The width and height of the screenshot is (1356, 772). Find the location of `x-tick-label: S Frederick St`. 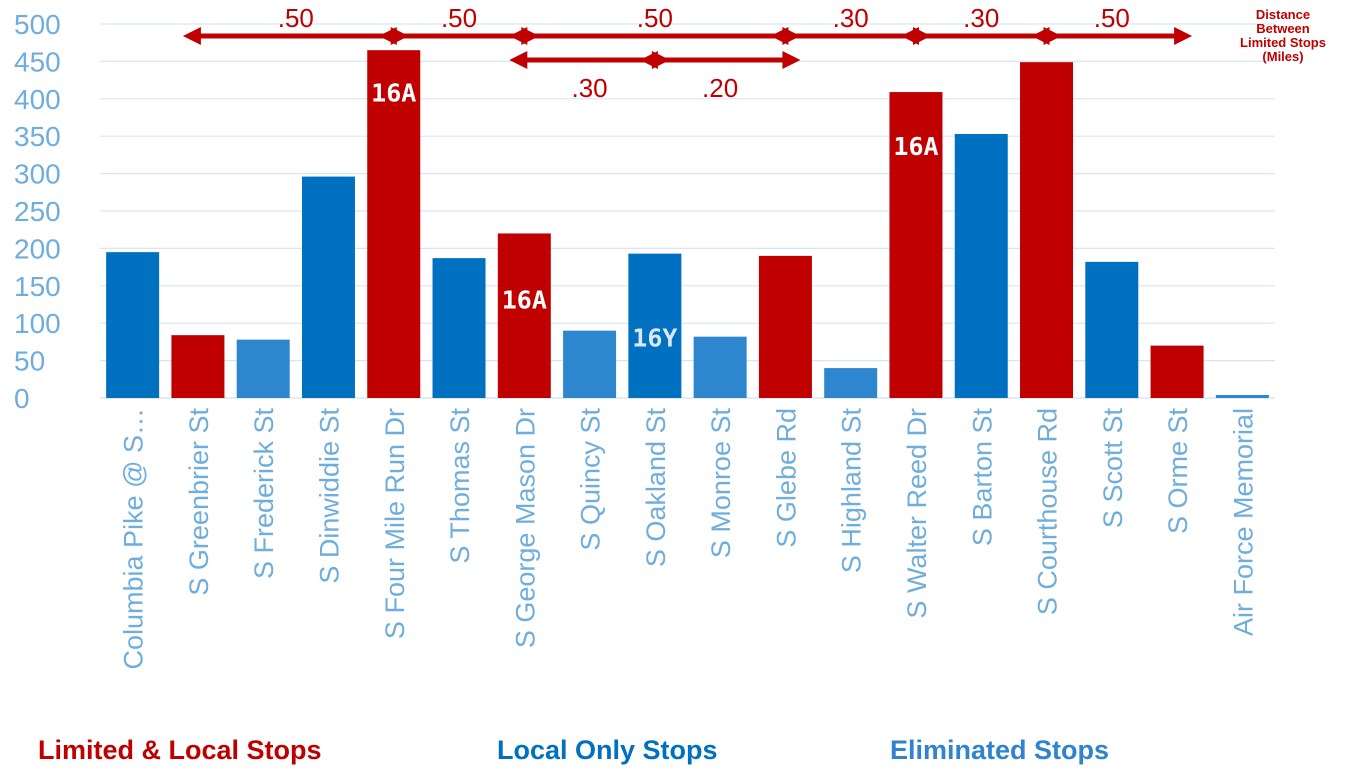

x-tick-label: S Frederick St is located at coordinates (264, 494).